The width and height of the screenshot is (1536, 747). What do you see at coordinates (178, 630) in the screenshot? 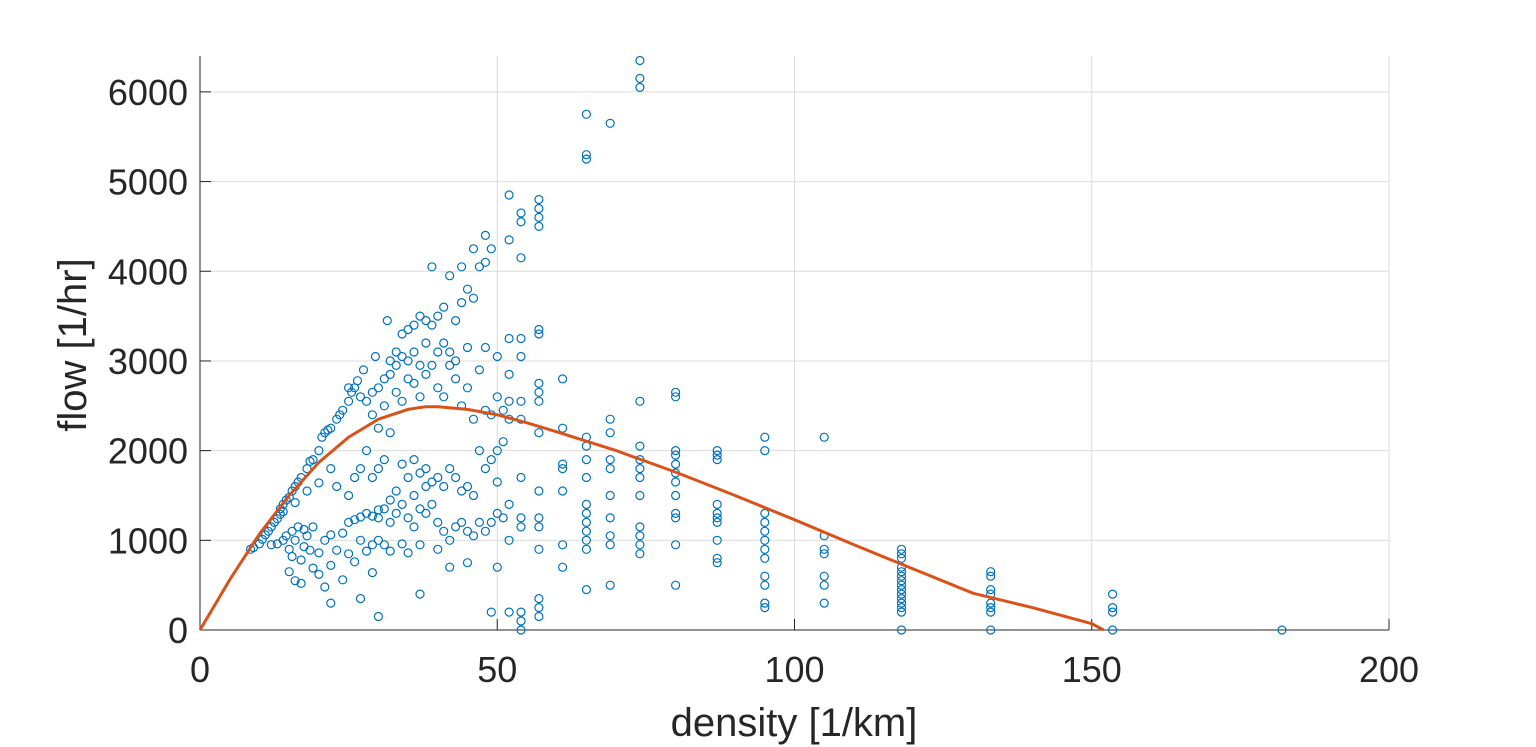
I see `y-tick-label: 0` at bounding box center [178, 630].